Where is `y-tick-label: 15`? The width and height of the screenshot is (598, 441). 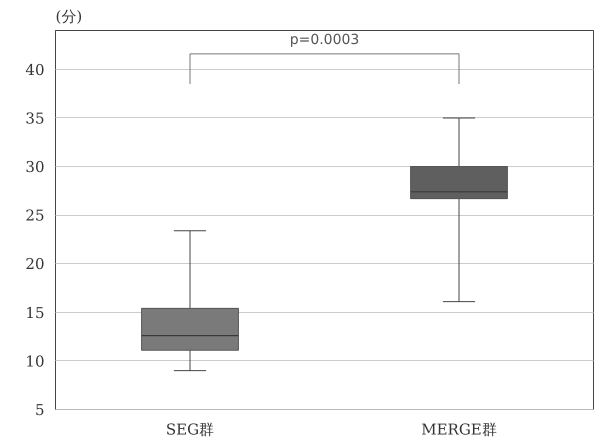 y-tick-label: 15 is located at coordinates (35, 313).